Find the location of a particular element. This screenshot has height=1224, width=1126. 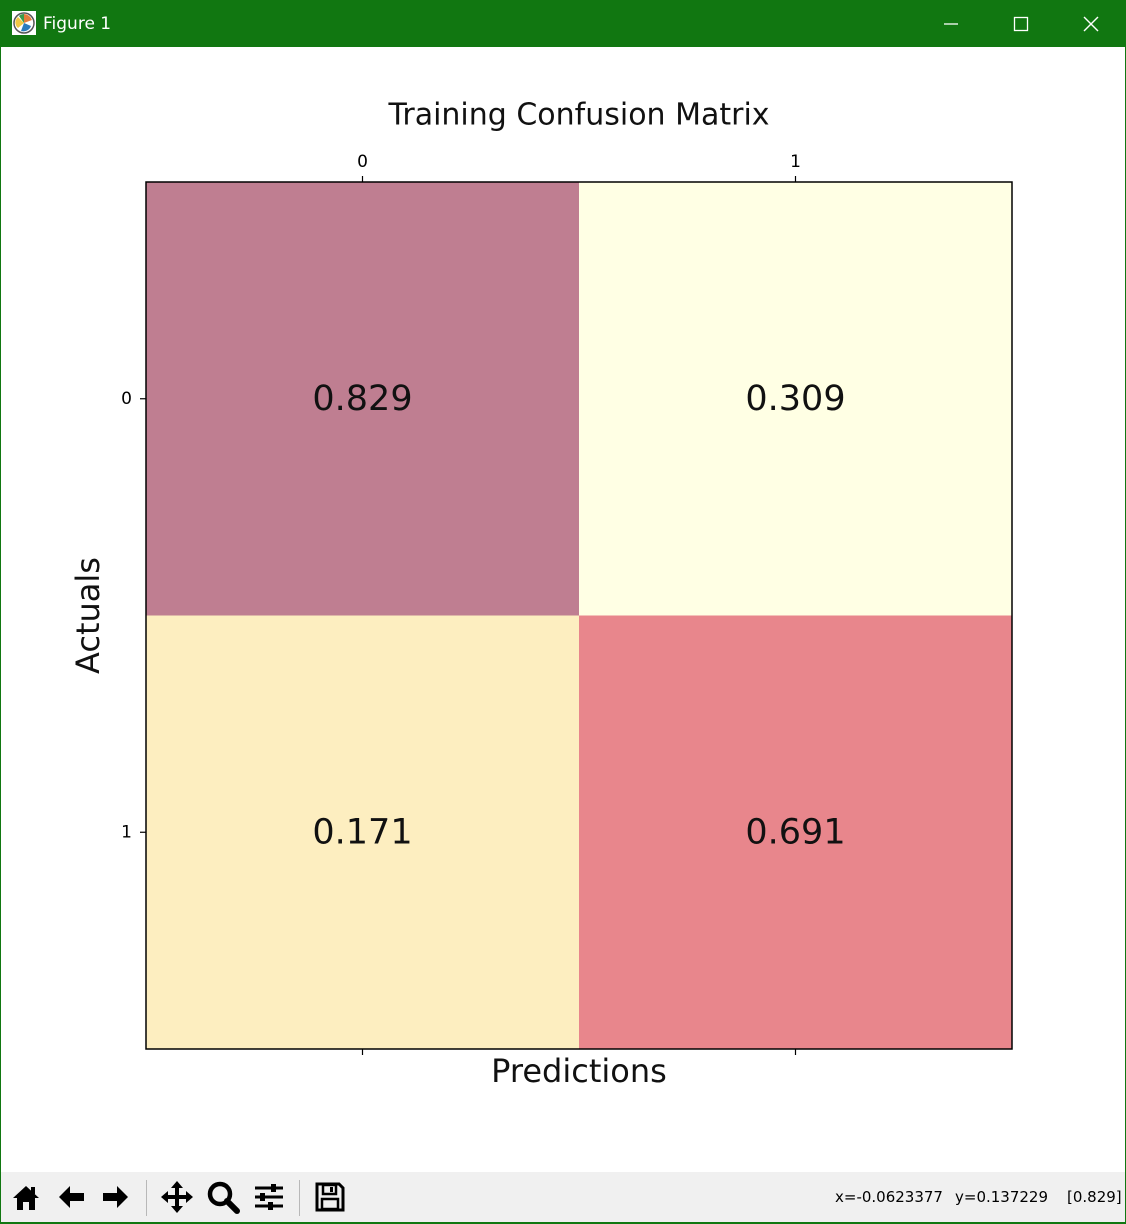

close-button is located at coordinates (1091, 23).